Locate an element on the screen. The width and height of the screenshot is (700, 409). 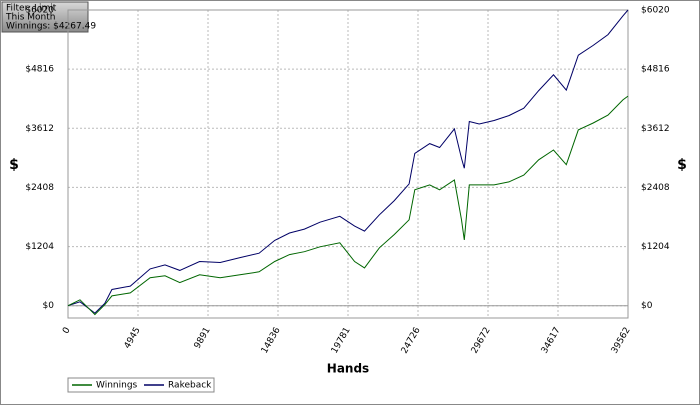
y2-tick-label: $3612 is located at coordinates (655, 129).